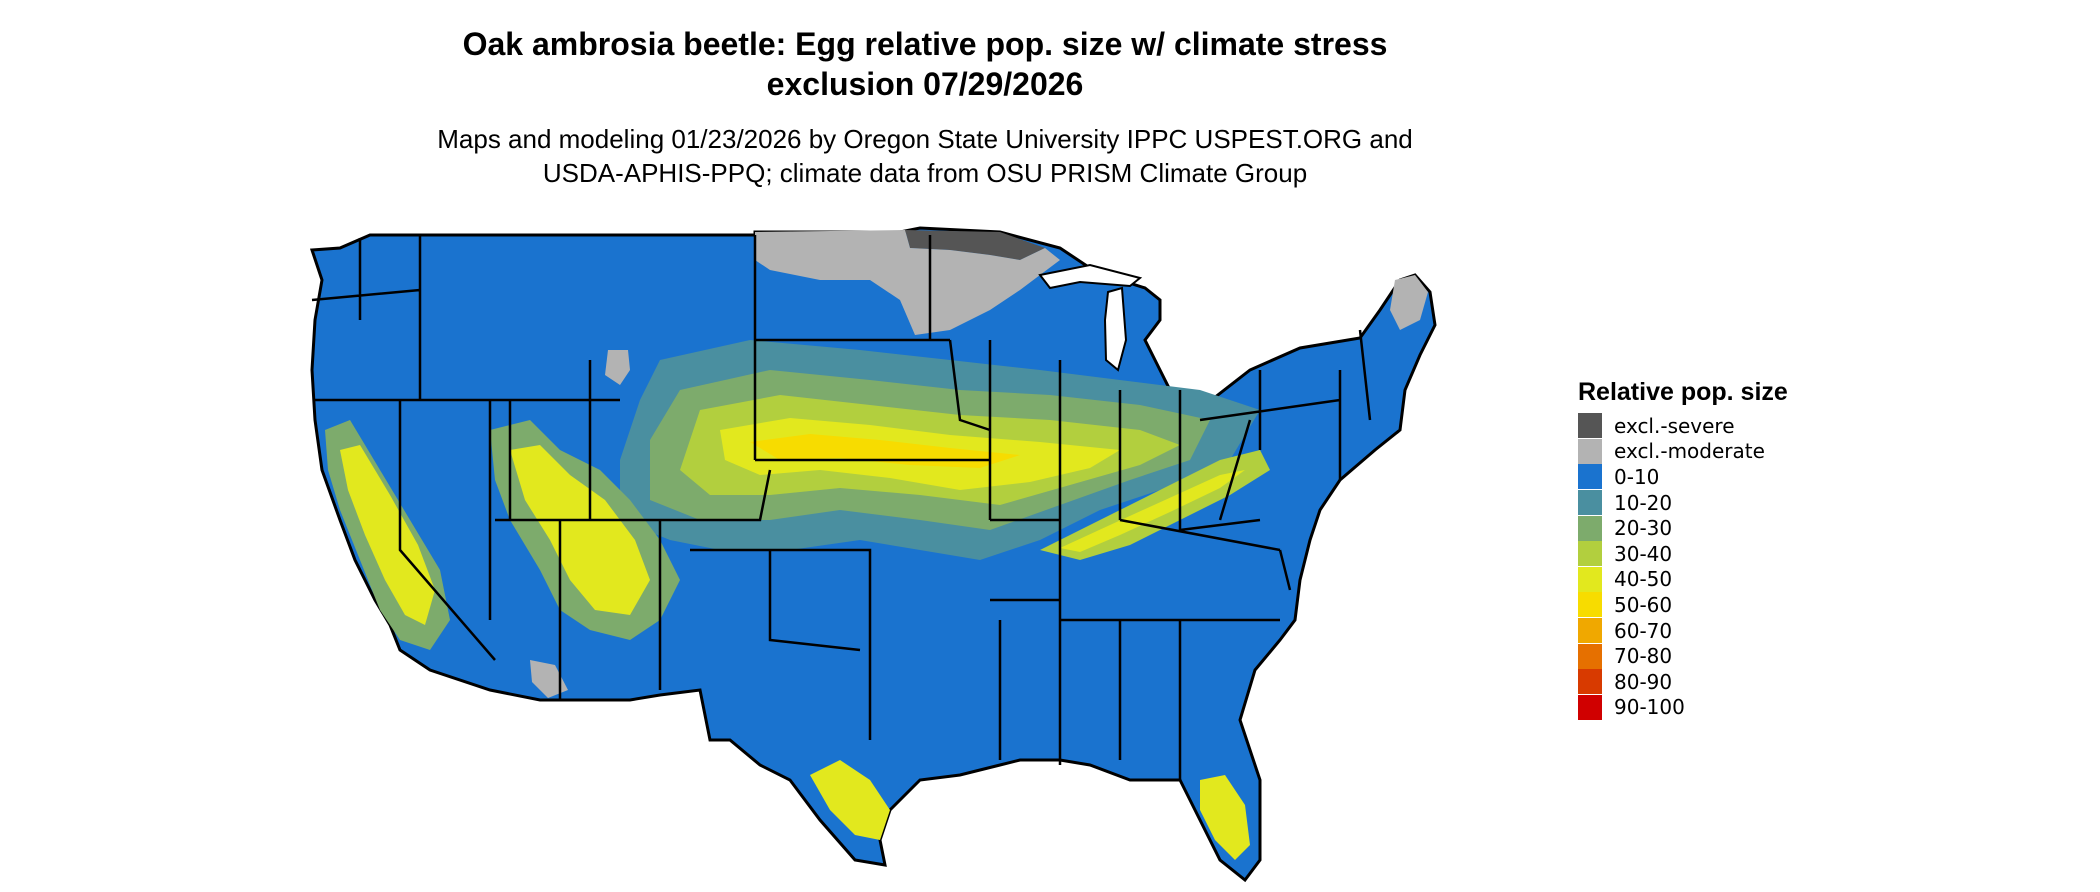 The height and width of the screenshot is (892, 2100). Describe the element at coordinates (1649, 707) in the screenshot. I see `legend-label: 90-100` at that location.